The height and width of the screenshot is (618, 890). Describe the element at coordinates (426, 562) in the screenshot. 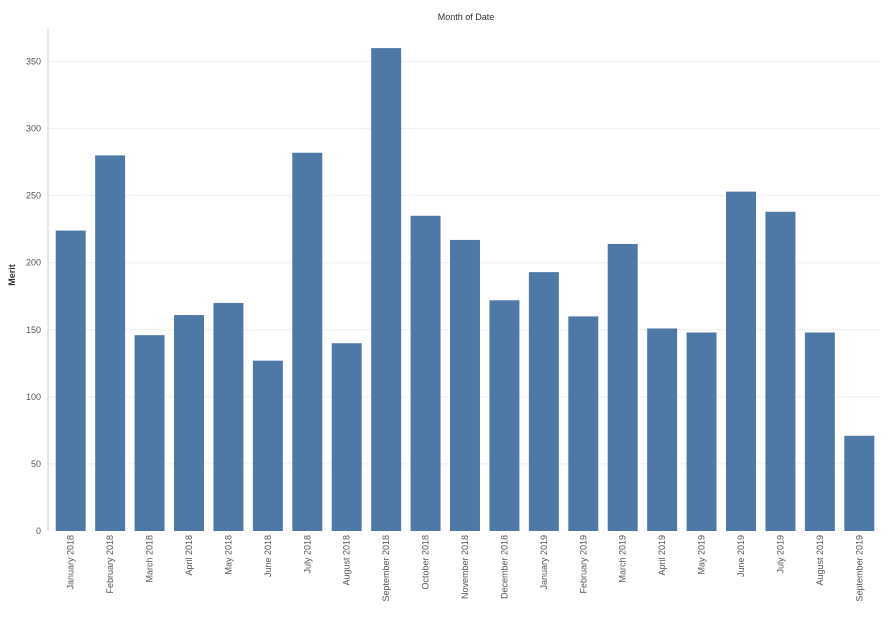

I see `x-tick-label: October 2018` at that location.